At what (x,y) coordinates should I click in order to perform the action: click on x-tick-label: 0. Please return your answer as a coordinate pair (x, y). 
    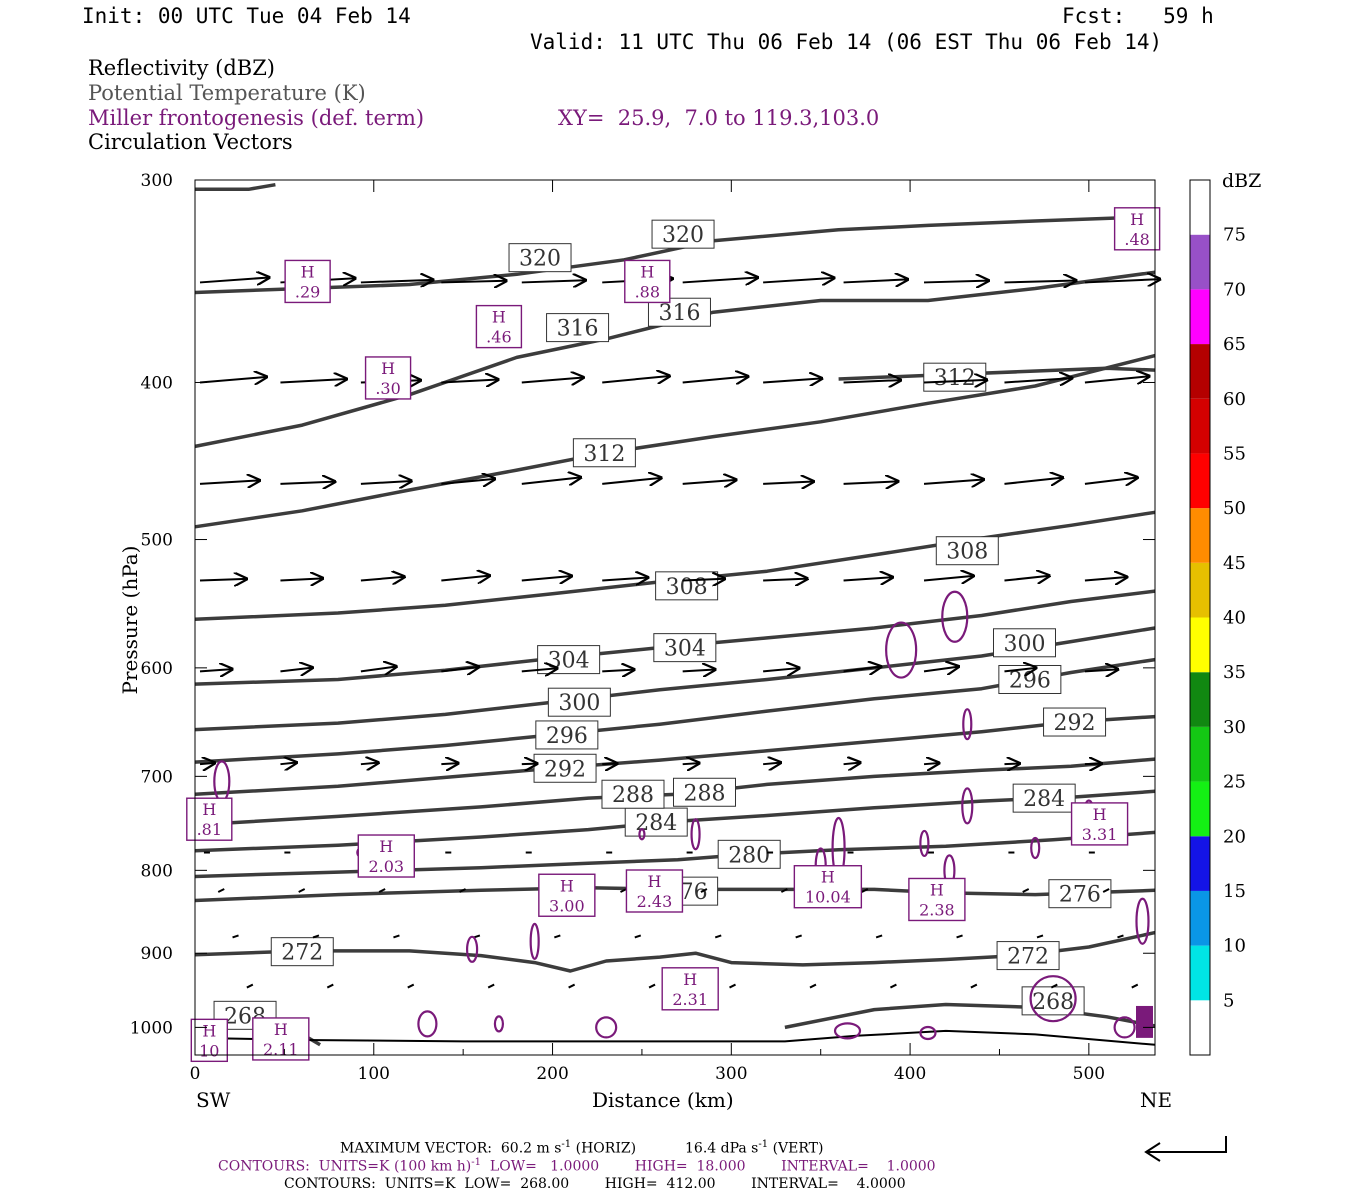
    Looking at the image, I should click on (195, 1074).